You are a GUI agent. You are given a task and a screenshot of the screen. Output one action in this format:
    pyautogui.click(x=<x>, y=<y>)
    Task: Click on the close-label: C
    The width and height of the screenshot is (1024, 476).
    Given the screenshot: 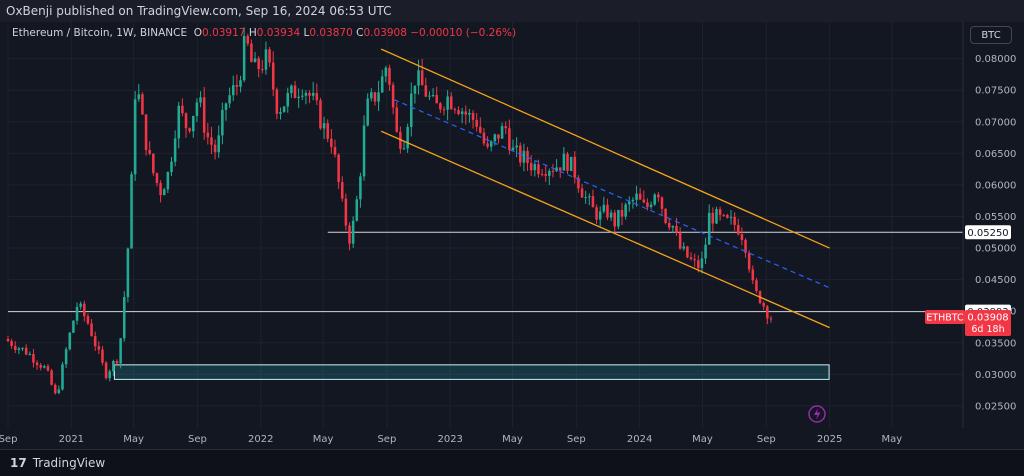 What is the action you would take?
    pyautogui.click(x=360, y=33)
    